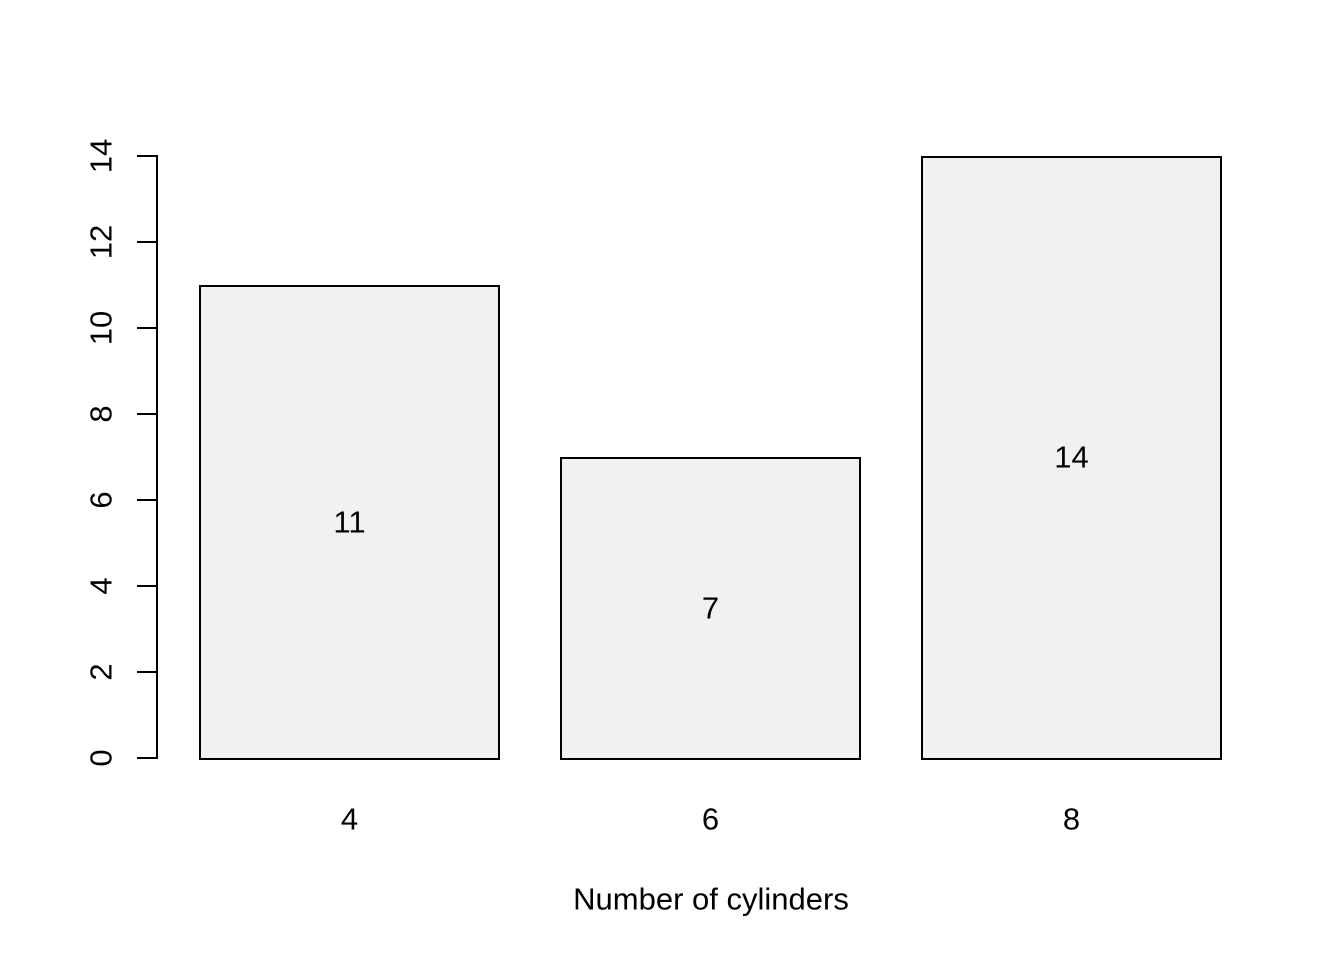  What do you see at coordinates (157, 457) in the screenshot?
I see `y-axis-line` at bounding box center [157, 457].